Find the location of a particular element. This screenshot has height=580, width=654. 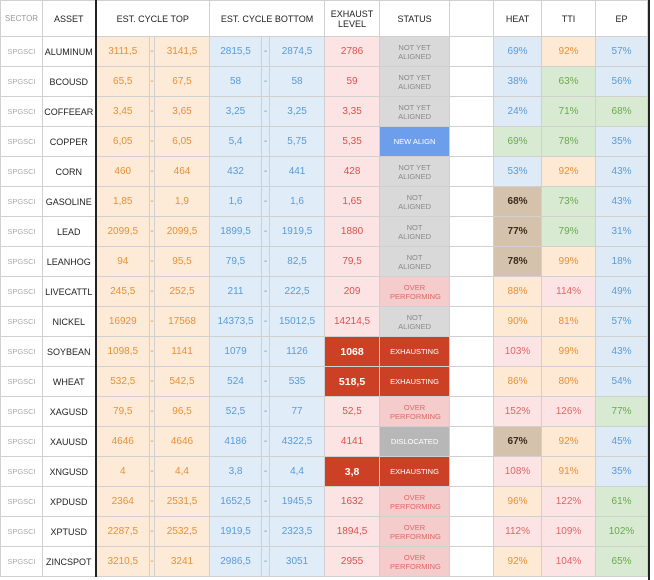

cycle-top-low: 2364 is located at coordinates (122, 501).